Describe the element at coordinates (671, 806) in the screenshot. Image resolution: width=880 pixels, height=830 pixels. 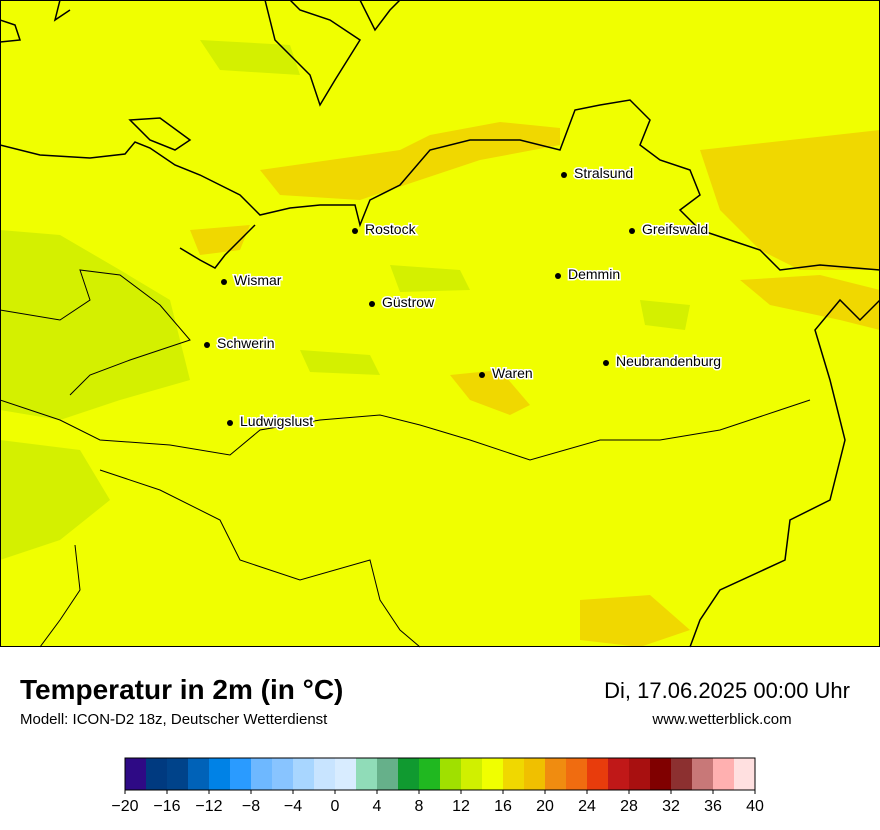
I see `colorbar-tick-label: 32` at that location.